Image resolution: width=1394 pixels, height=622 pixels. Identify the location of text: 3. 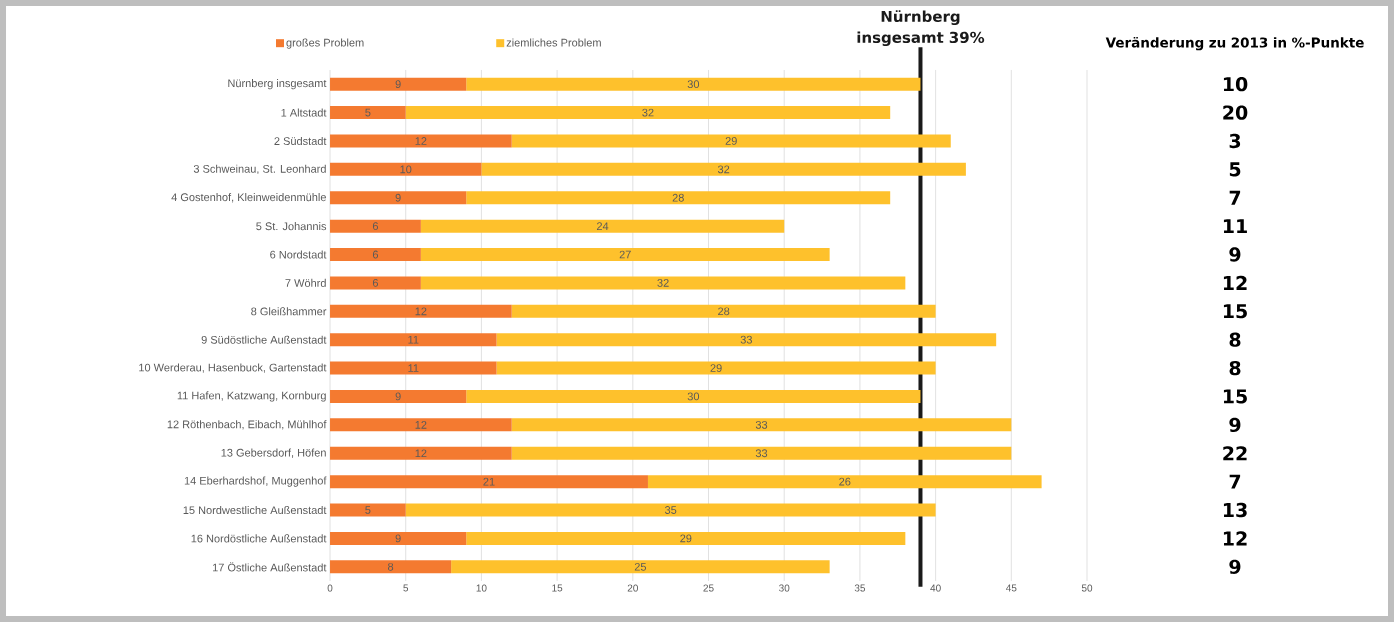
(1235, 141).